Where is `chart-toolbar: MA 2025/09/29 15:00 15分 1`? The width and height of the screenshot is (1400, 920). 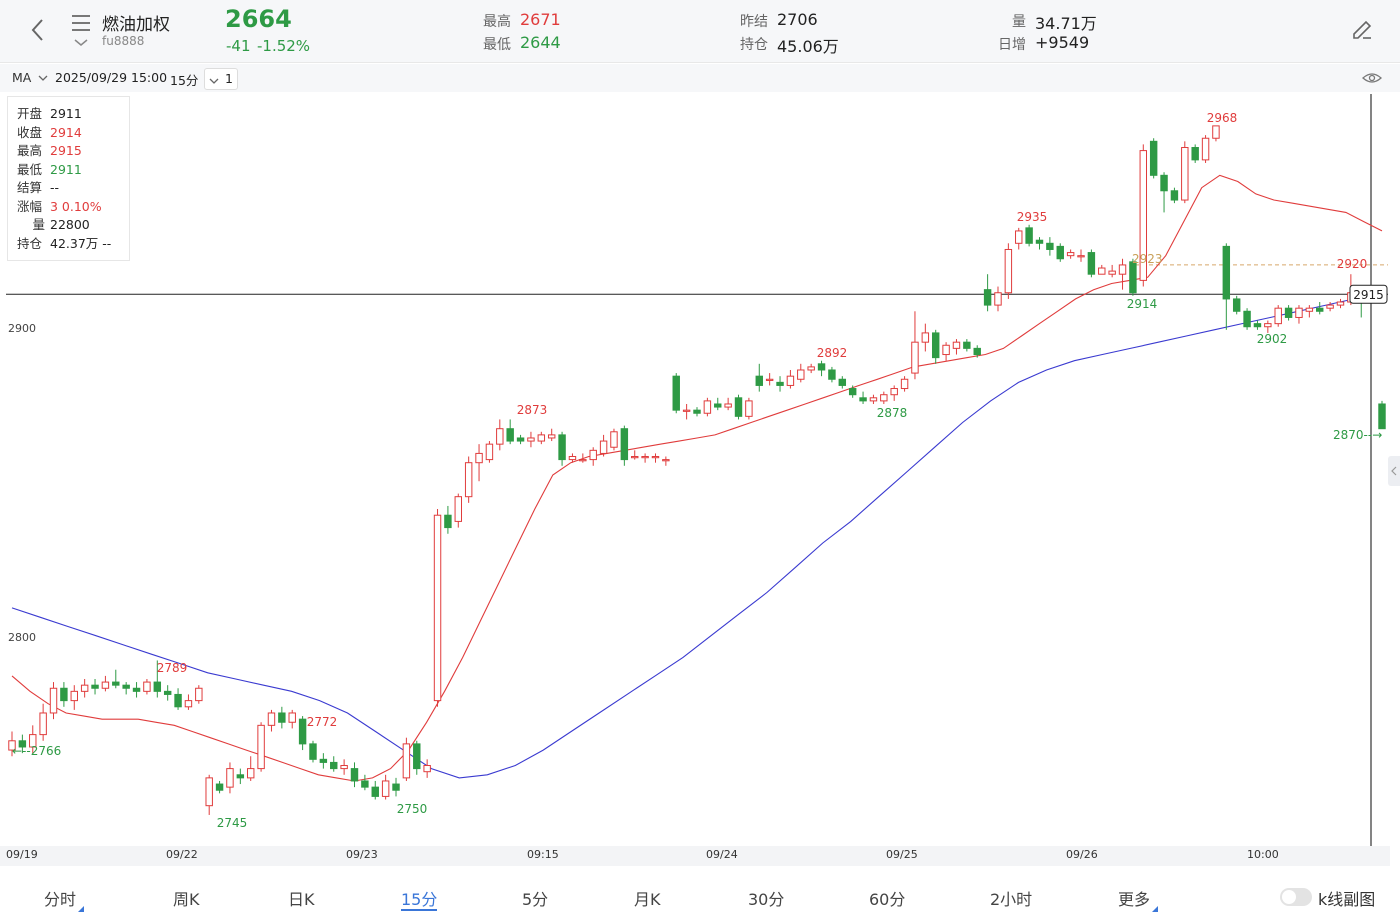 chart-toolbar: MA 2025/09/29 15:00 15分 1 is located at coordinates (700, 78).